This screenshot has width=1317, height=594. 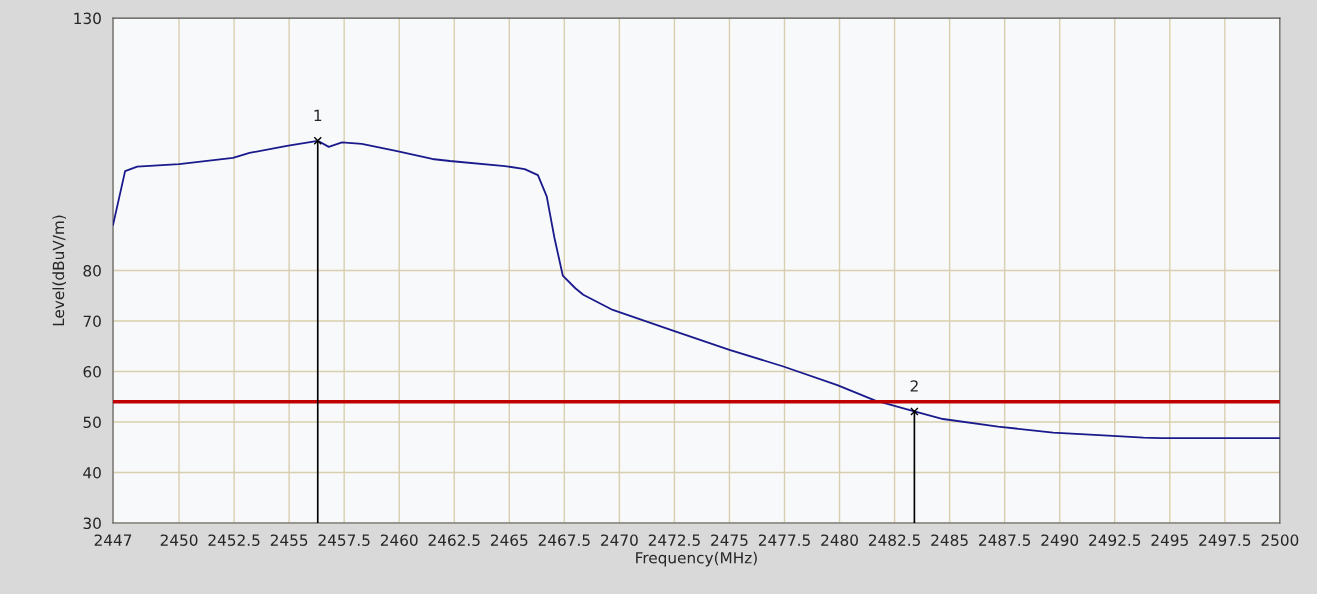 What do you see at coordinates (1005, 540) in the screenshot?
I see `x-tick-label: 2487.5` at bounding box center [1005, 540].